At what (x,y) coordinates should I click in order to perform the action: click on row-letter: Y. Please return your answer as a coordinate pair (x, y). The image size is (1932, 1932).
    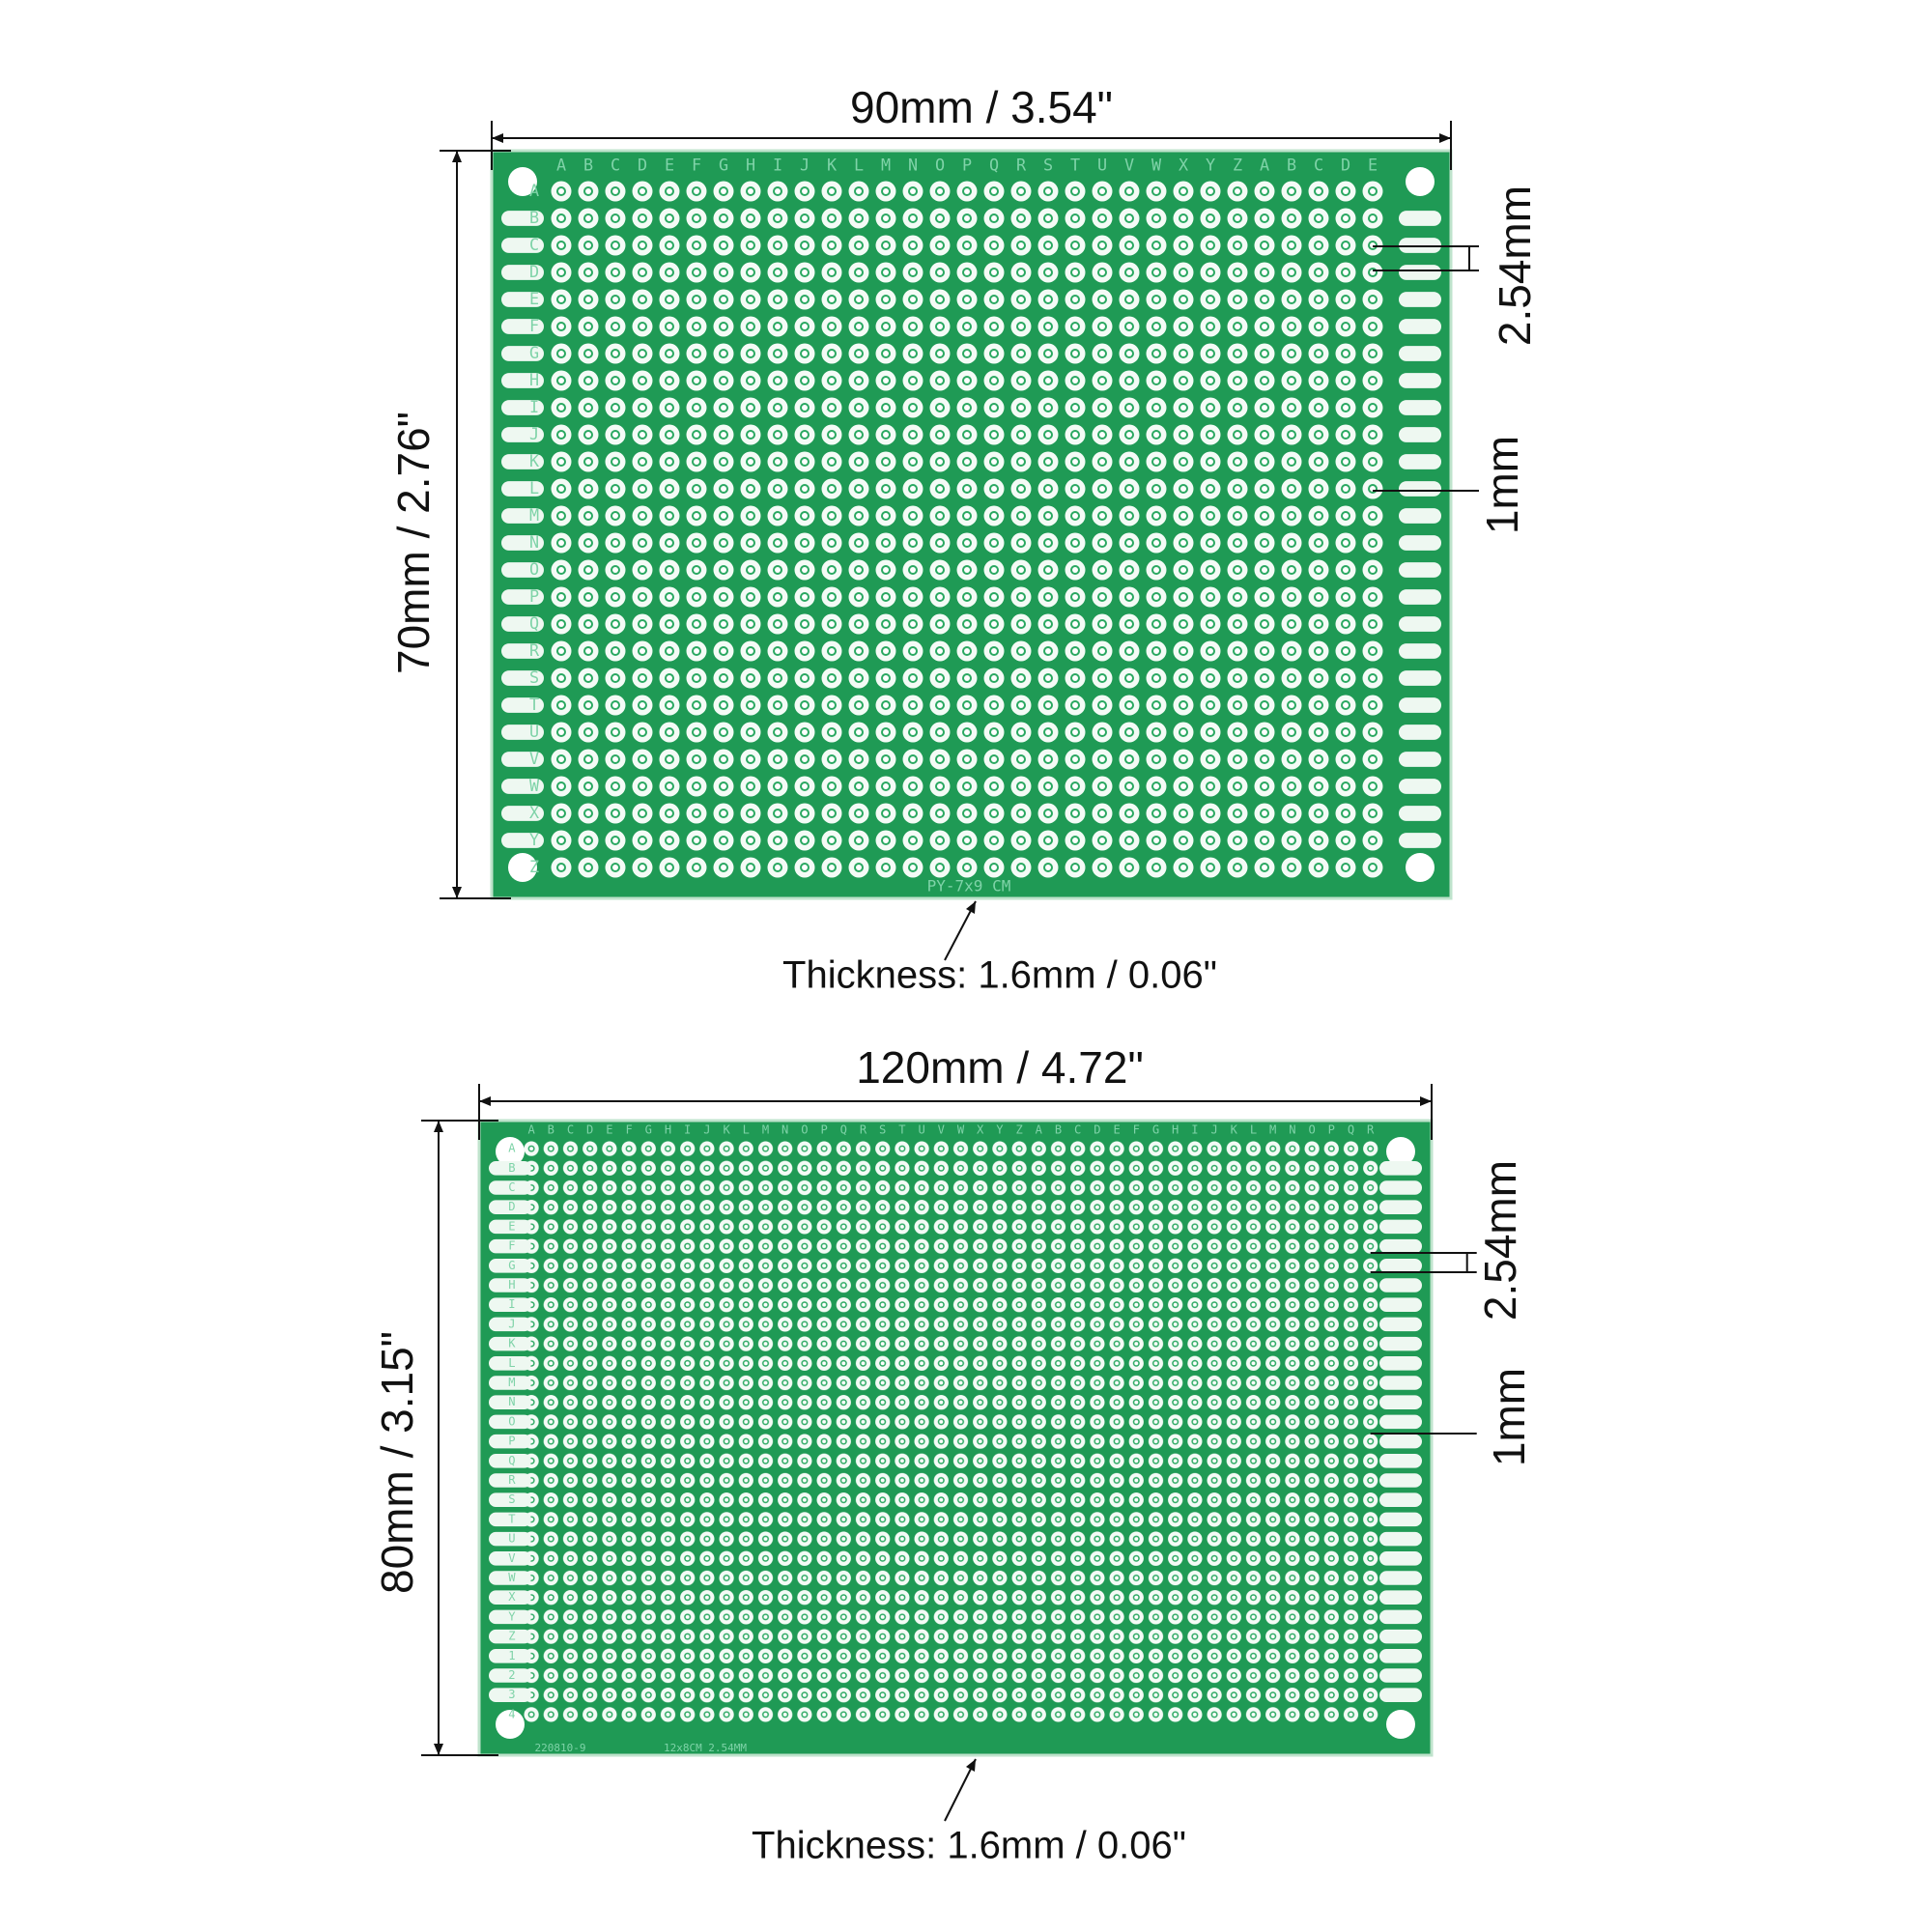
    Looking at the image, I should click on (512, 1616).